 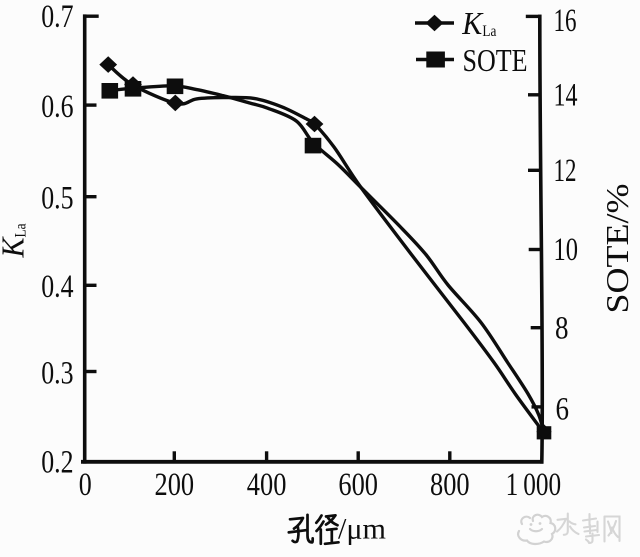 I want to click on svg-text: 10, so click(x=566, y=250).